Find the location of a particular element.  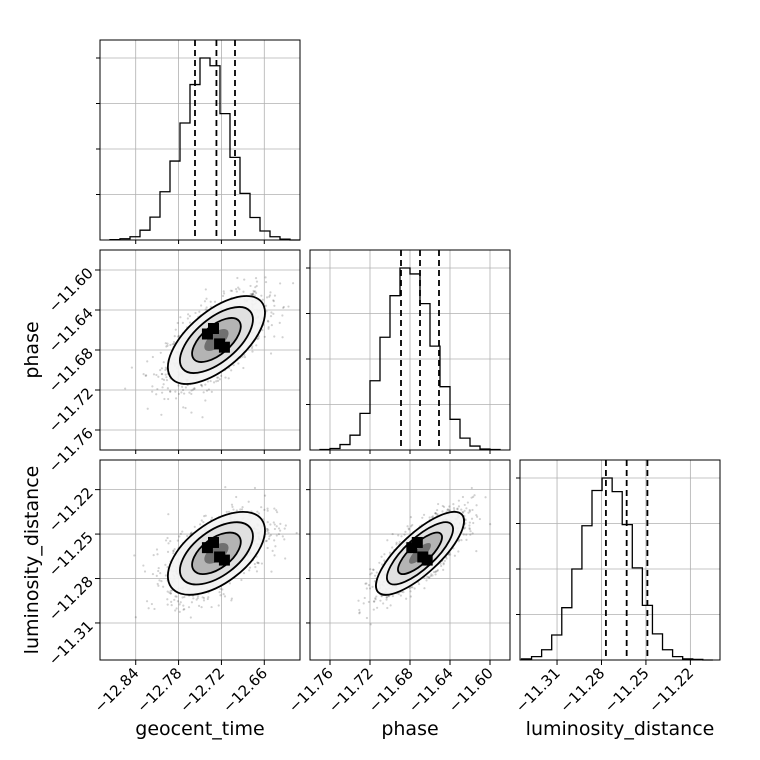

xlabel-luminosity_distance: luminosity_distance is located at coordinates (620, 729).